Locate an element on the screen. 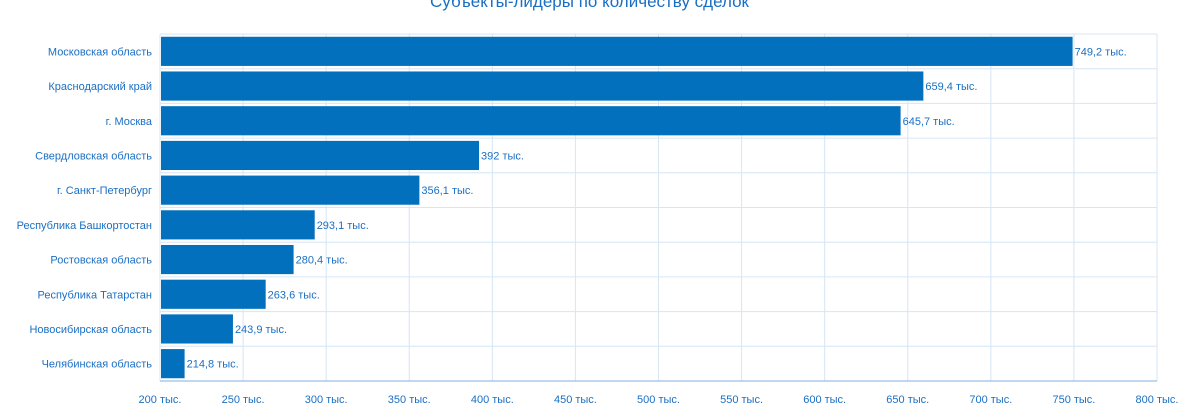  x-tick-label: 550 тыс. is located at coordinates (741, 400).